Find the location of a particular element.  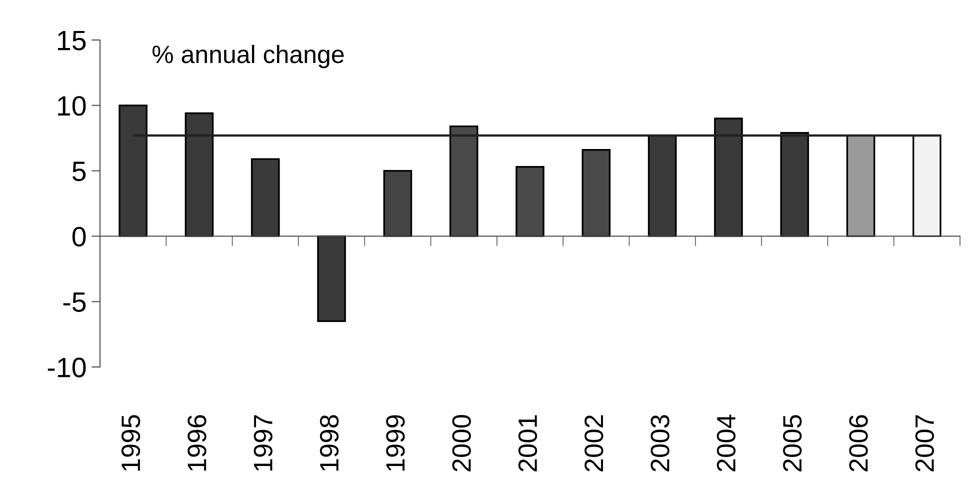

x-tick-label: 2004 is located at coordinates (726, 443).